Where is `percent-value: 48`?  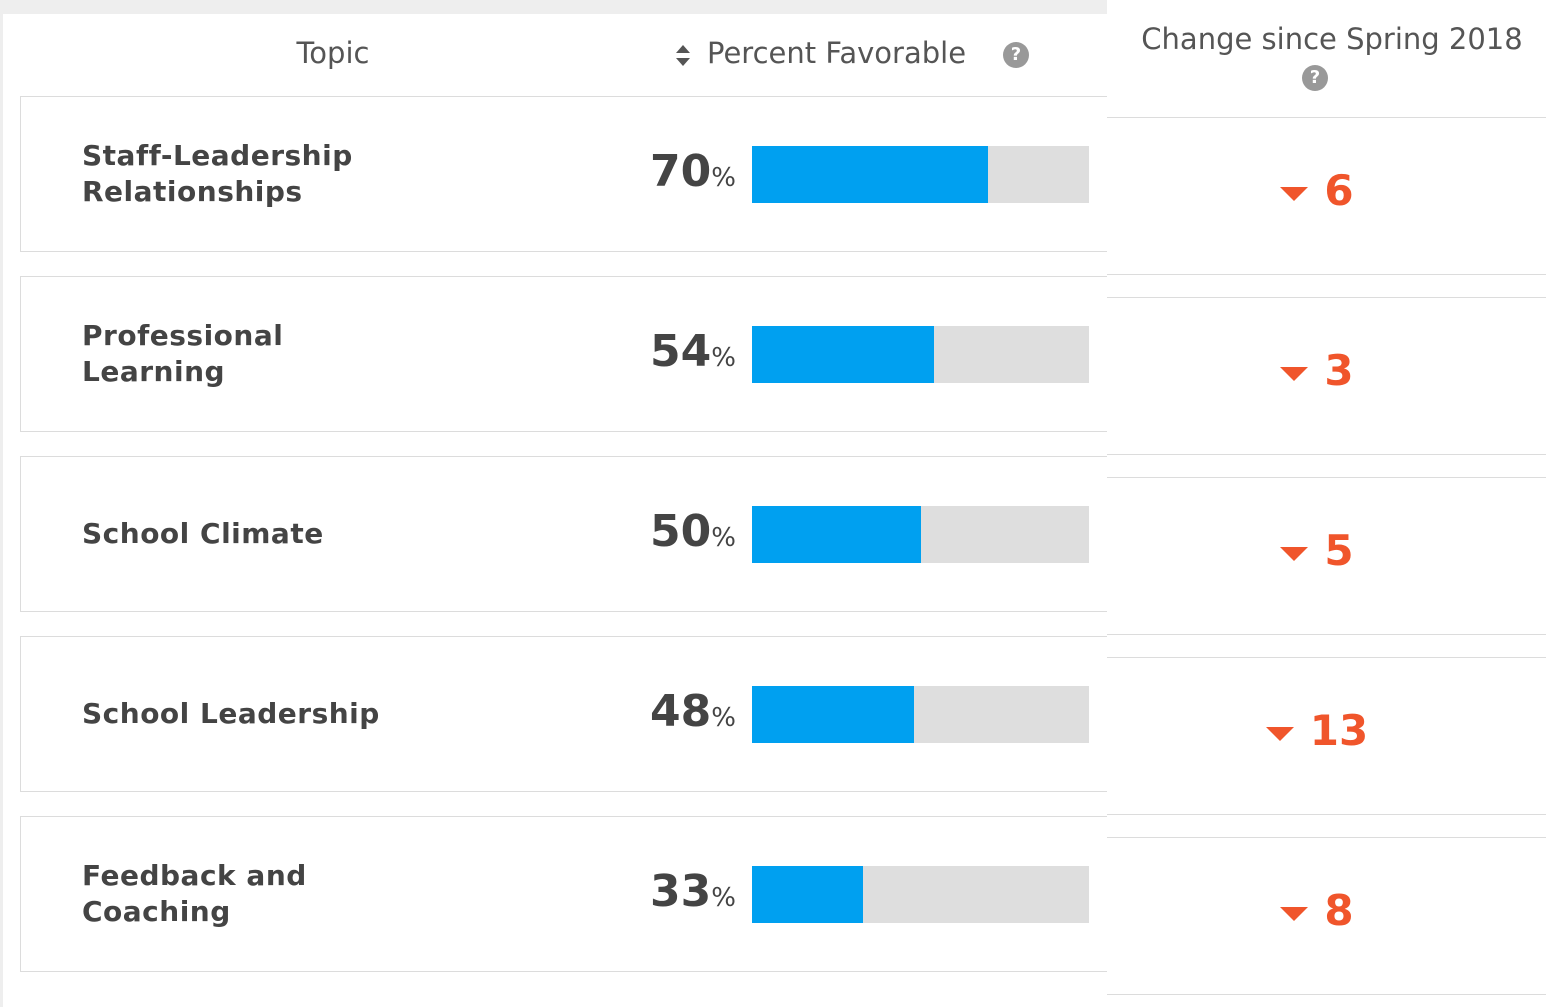
percent-value: 48 is located at coordinates (681, 711).